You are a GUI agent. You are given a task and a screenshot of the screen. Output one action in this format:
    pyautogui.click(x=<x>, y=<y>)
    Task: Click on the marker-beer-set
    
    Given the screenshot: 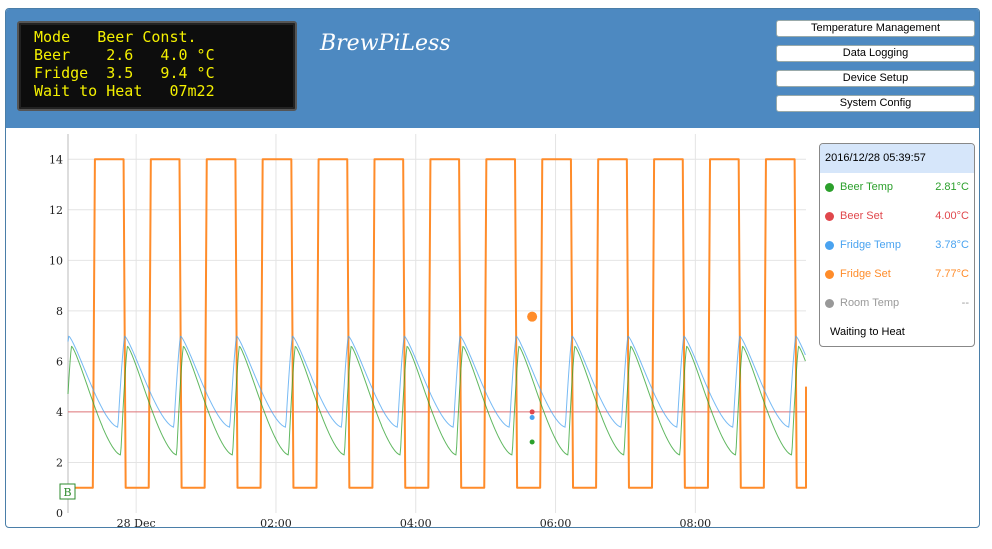 What is the action you would take?
    pyautogui.click(x=532, y=412)
    